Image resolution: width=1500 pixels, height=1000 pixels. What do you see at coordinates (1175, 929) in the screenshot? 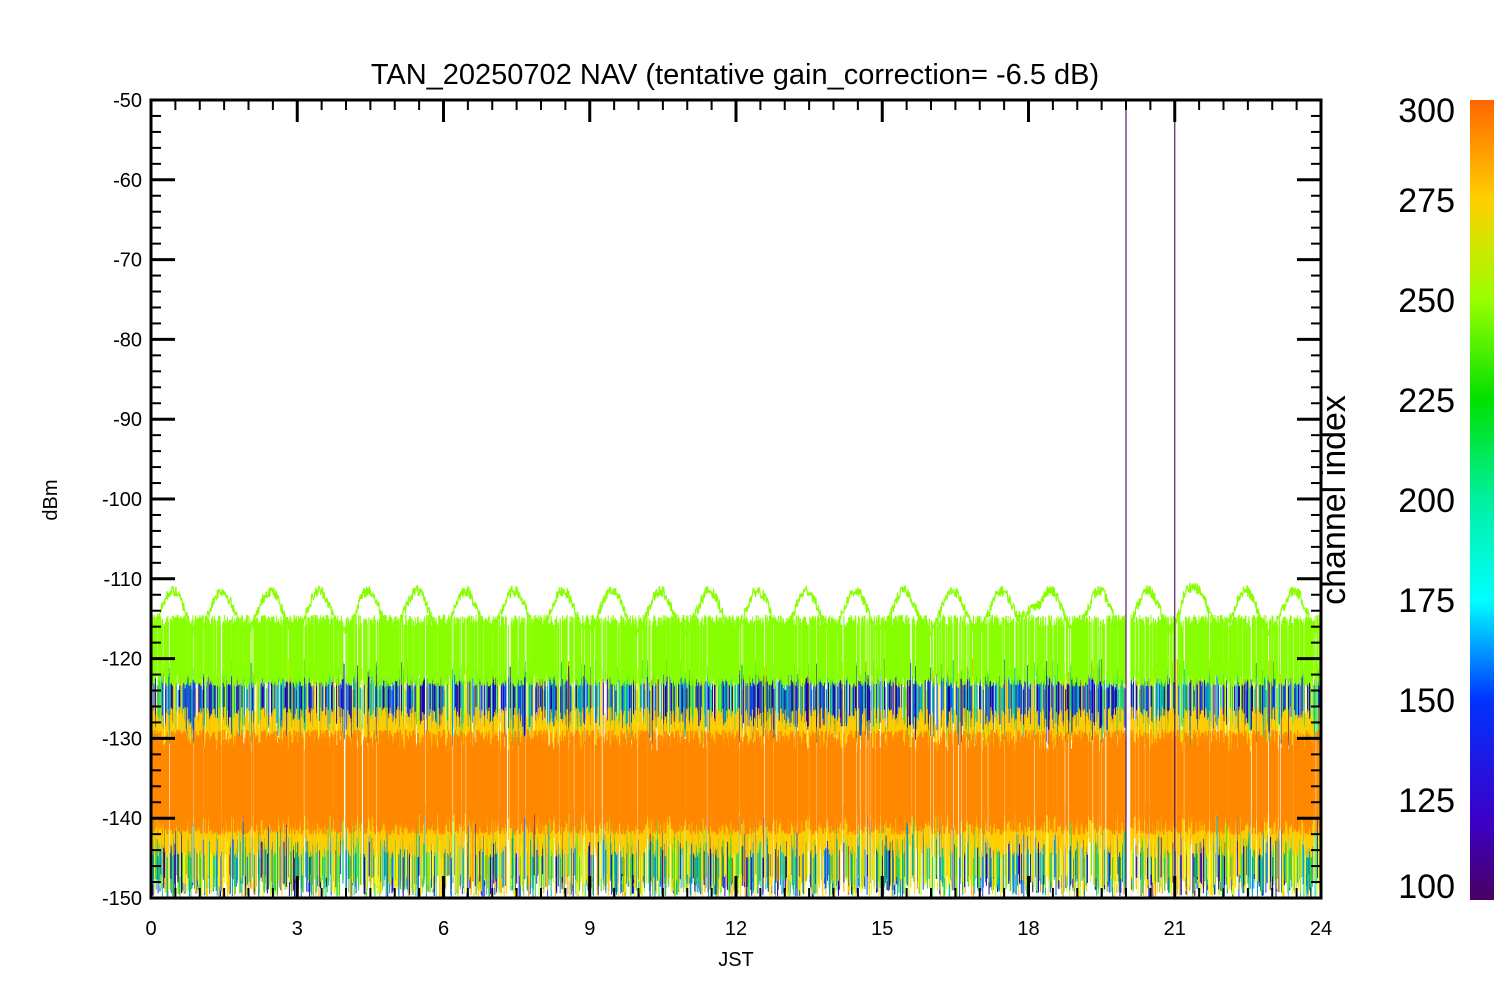
I see `x-tick-label: 21` at bounding box center [1175, 929].